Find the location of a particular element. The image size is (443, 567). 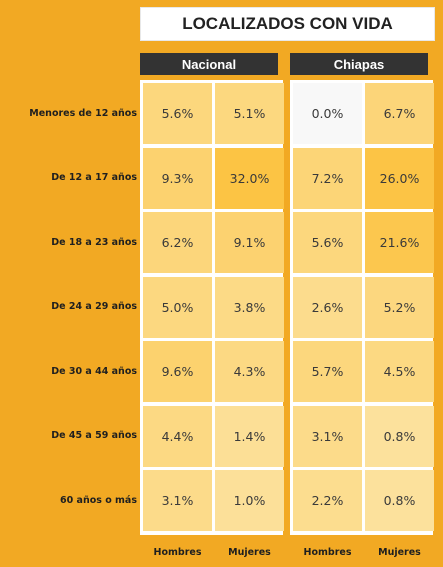

heatmap-cell-chiapas-60-anos-o-mas-hombres: 2.2% is located at coordinates (327, 500).